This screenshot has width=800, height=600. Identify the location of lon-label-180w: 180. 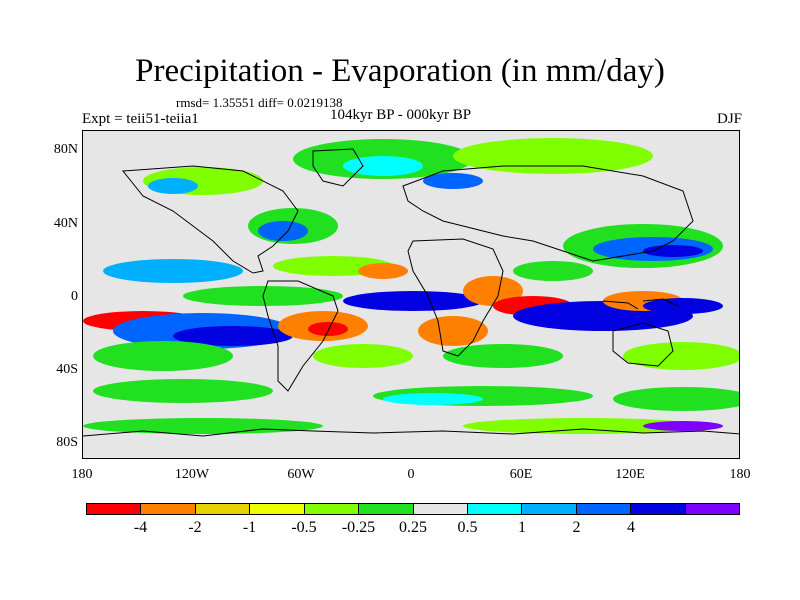
(82, 474).